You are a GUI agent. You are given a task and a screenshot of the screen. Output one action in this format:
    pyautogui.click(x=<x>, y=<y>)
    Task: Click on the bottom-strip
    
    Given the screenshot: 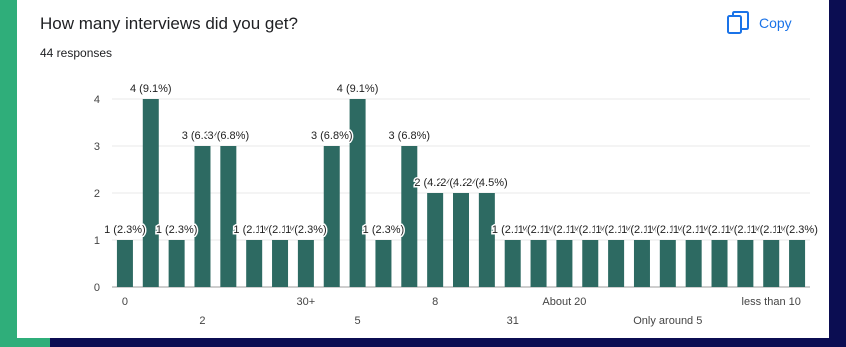 What is the action you would take?
    pyautogui.click(x=448, y=342)
    